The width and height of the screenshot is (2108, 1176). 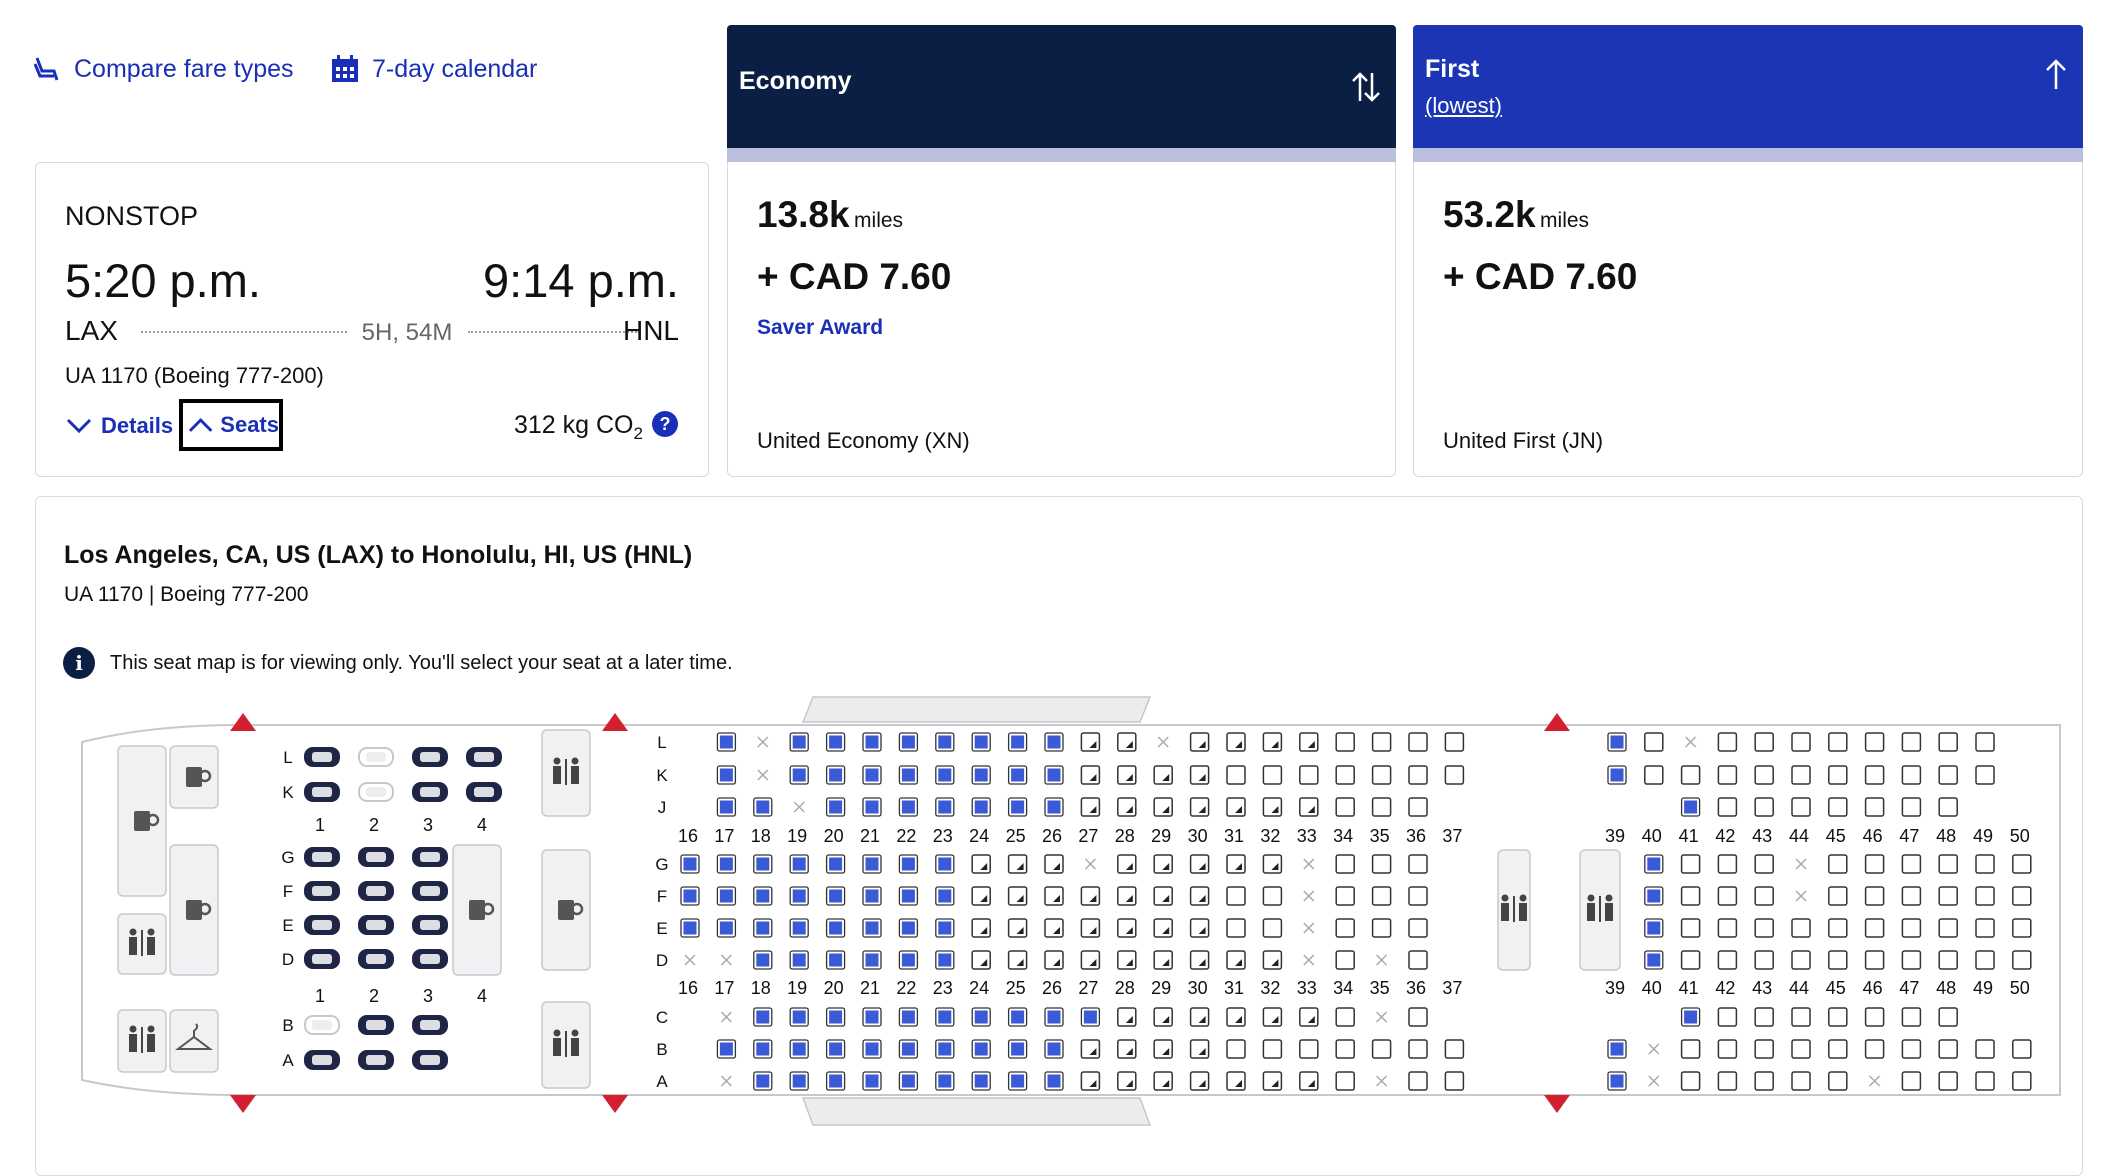 I want to click on economy-column-number: 16, so click(x=688, y=988).